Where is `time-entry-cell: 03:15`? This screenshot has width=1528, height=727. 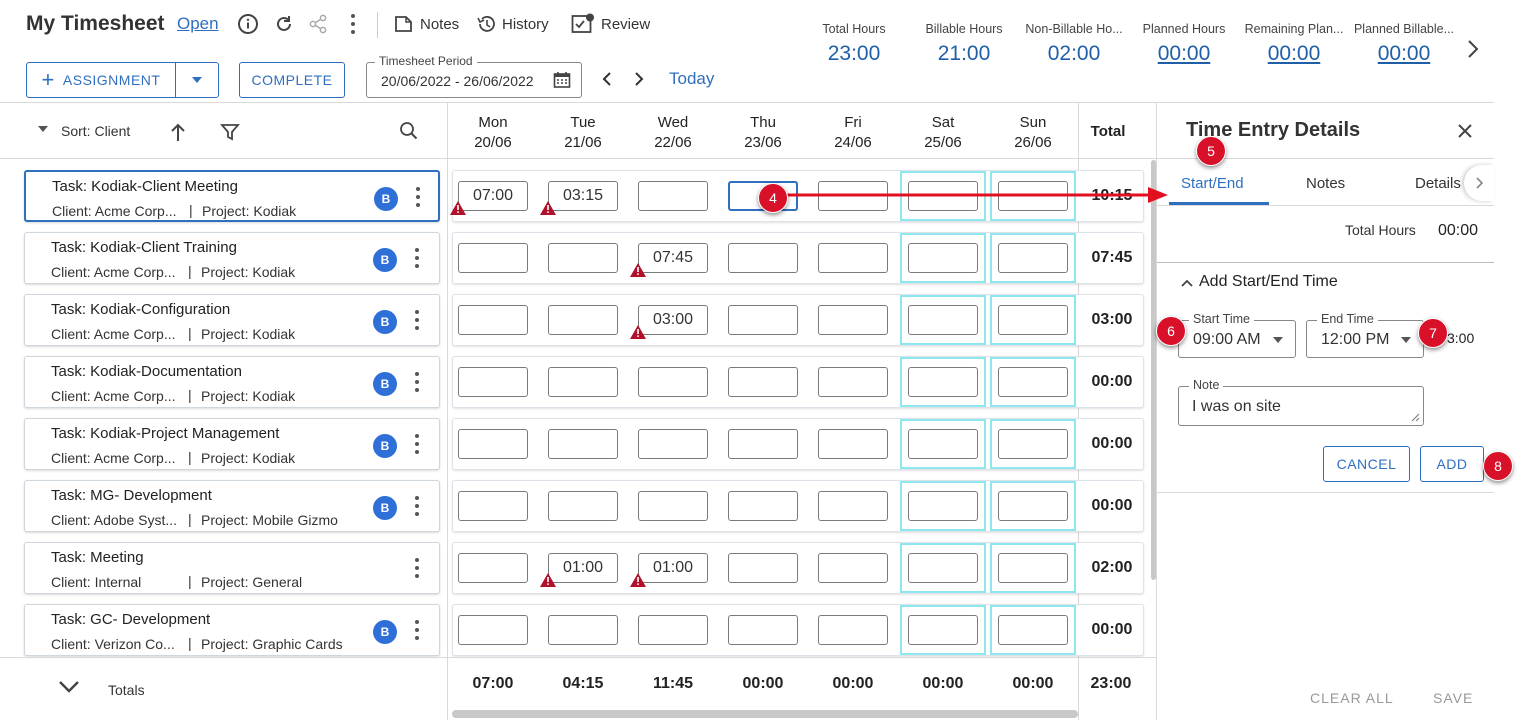 time-entry-cell: 03:15 is located at coordinates (583, 196).